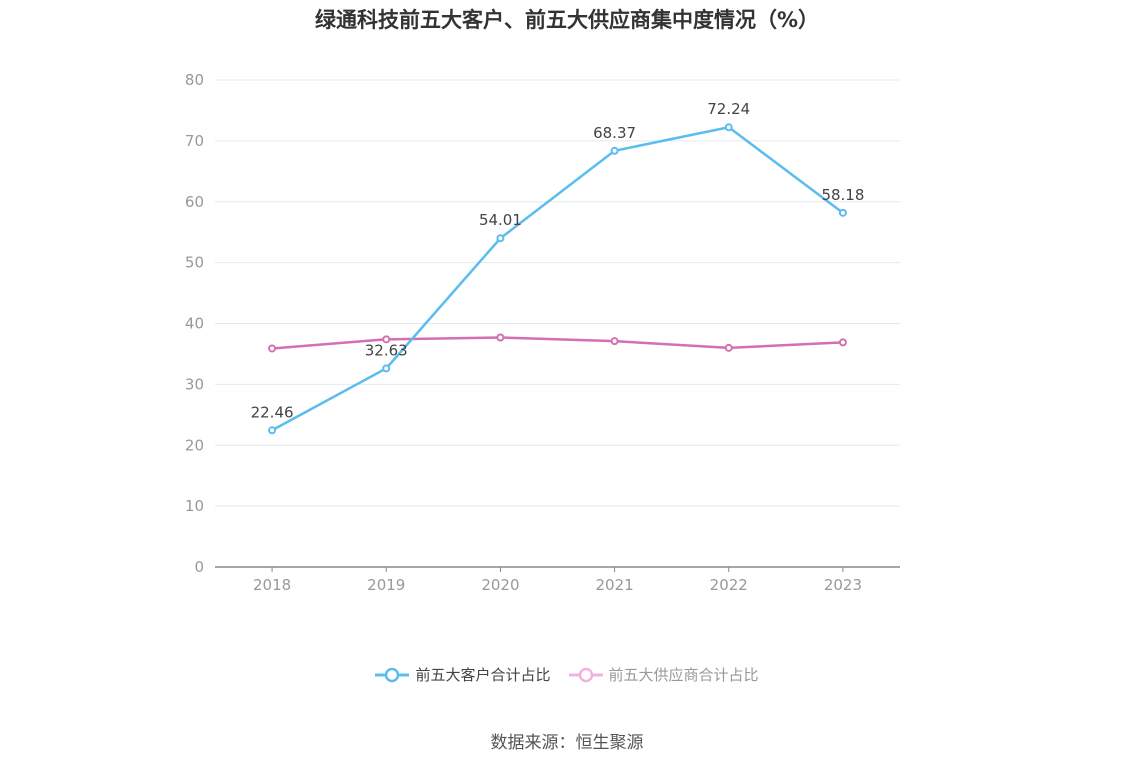  Describe the element at coordinates (585, 674) in the screenshot. I see `legend-marker-suppliers-icon` at that location.